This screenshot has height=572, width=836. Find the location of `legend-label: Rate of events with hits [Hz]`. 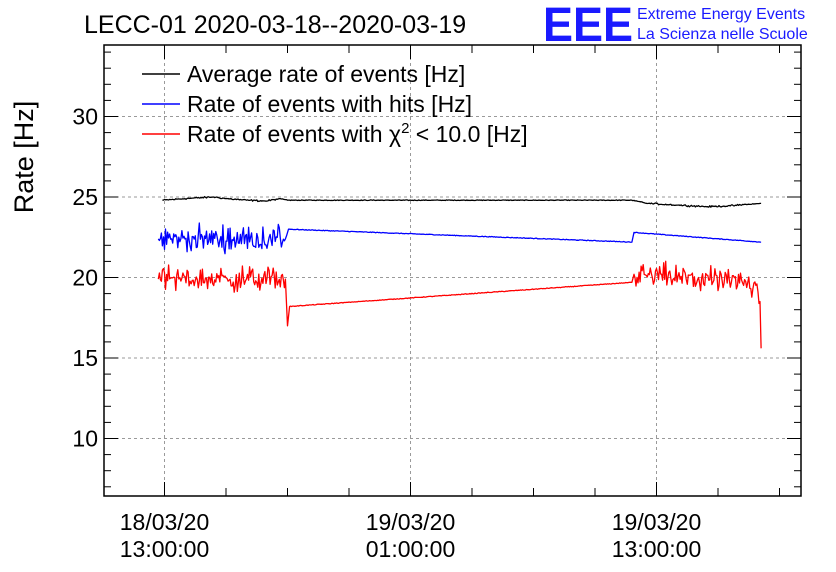

legend-label: Rate of events with hits [Hz] is located at coordinates (329, 104).